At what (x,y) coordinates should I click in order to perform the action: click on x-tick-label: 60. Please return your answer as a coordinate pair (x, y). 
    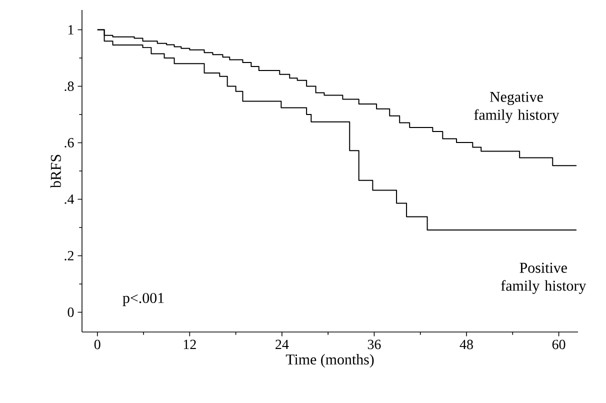
    Looking at the image, I should click on (559, 345).